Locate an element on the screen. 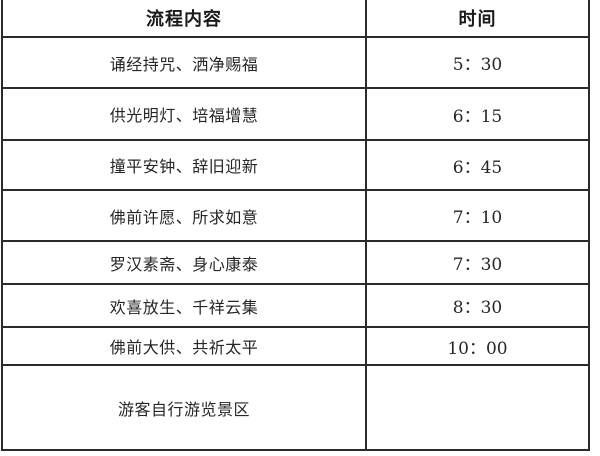 This screenshot has height=456, width=600. table-row: 佛前大供、共祈太平 10：00 is located at coordinates (295, 346).